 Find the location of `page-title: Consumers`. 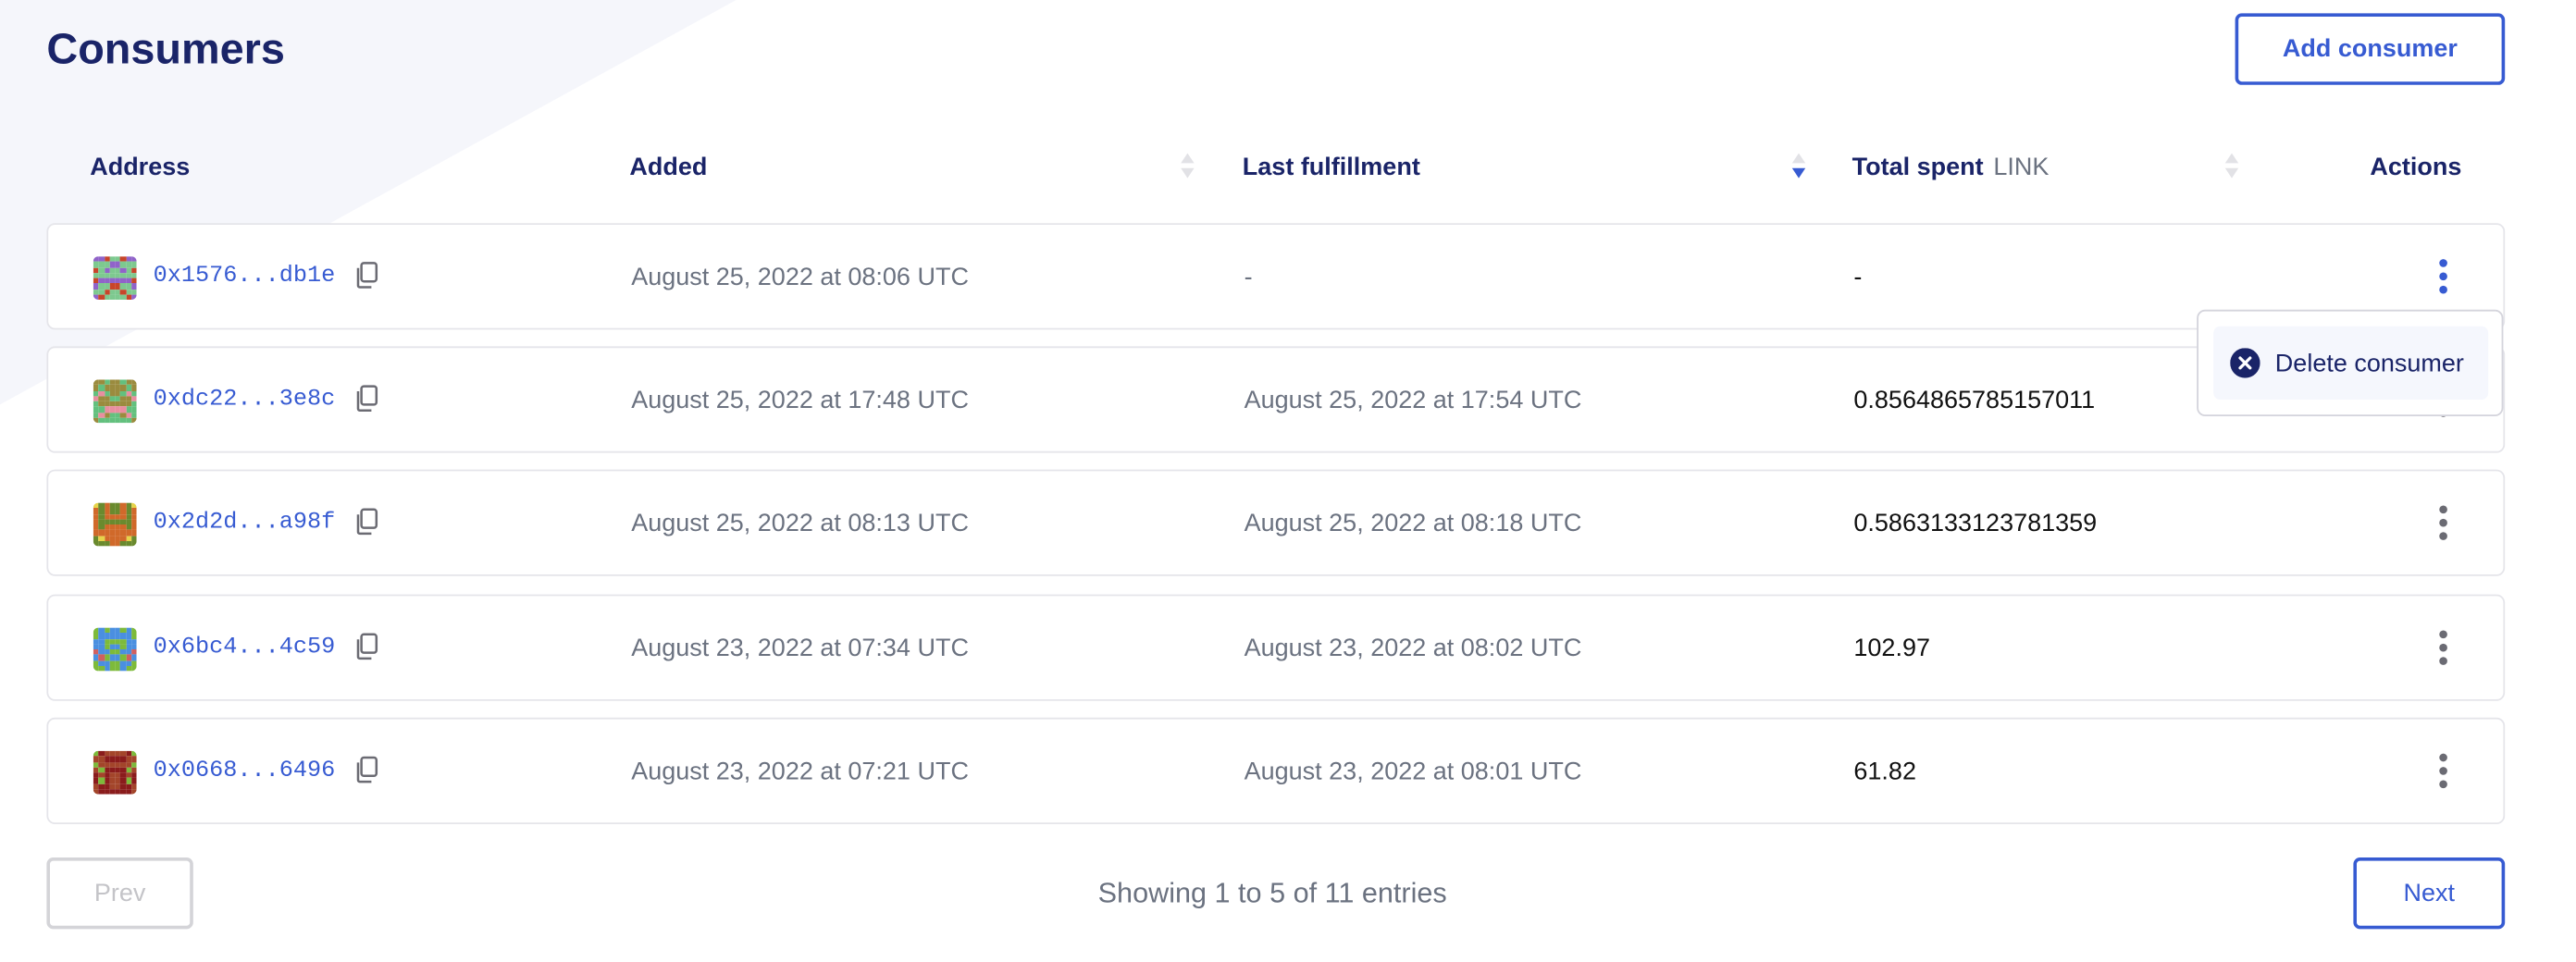

page-title: Consumers is located at coordinates (166, 49).